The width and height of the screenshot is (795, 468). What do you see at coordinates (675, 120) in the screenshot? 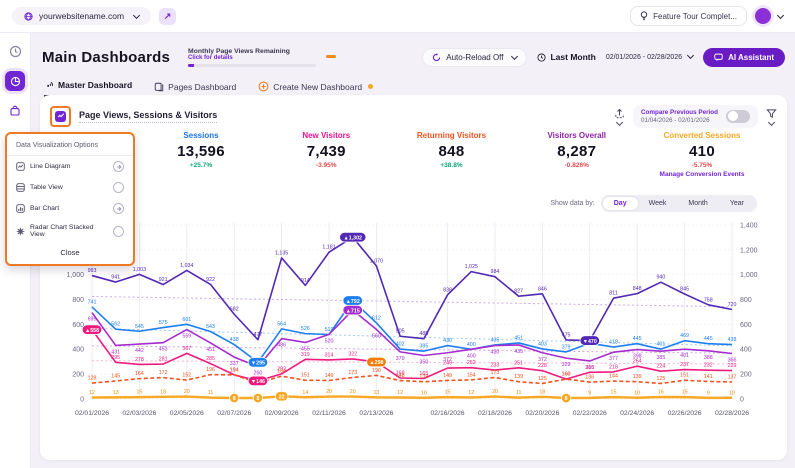
I see `compare-range: 01/04/2026 - 02/01/2026` at bounding box center [675, 120].